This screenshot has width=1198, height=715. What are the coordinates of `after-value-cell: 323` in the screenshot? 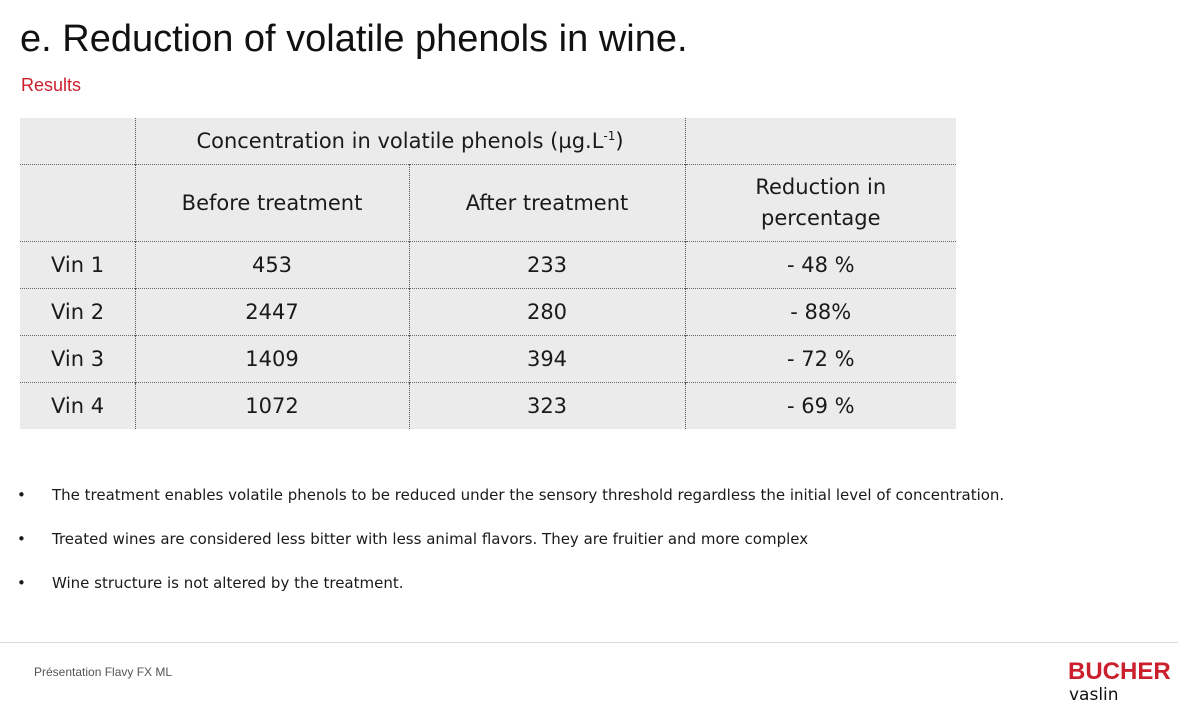 It's located at (547, 405).